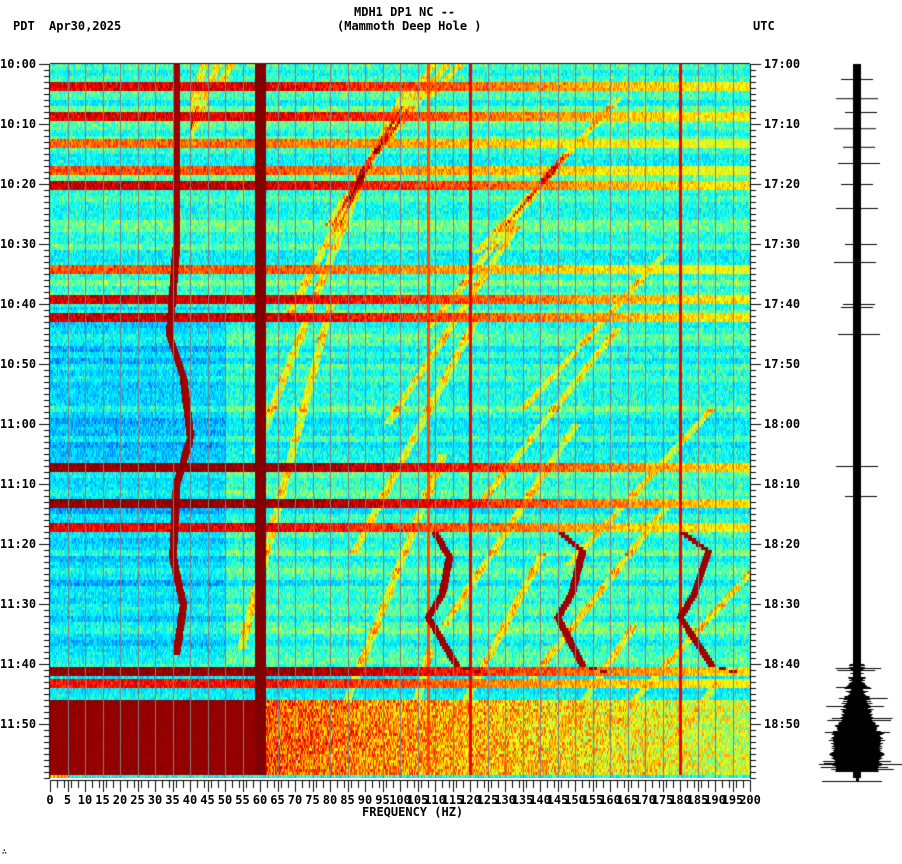 The height and width of the screenshot is (864, 902). Describe the element at coordinates (782, 484) in the screenshot. I see `time-tick-right: 18:10` at that location.